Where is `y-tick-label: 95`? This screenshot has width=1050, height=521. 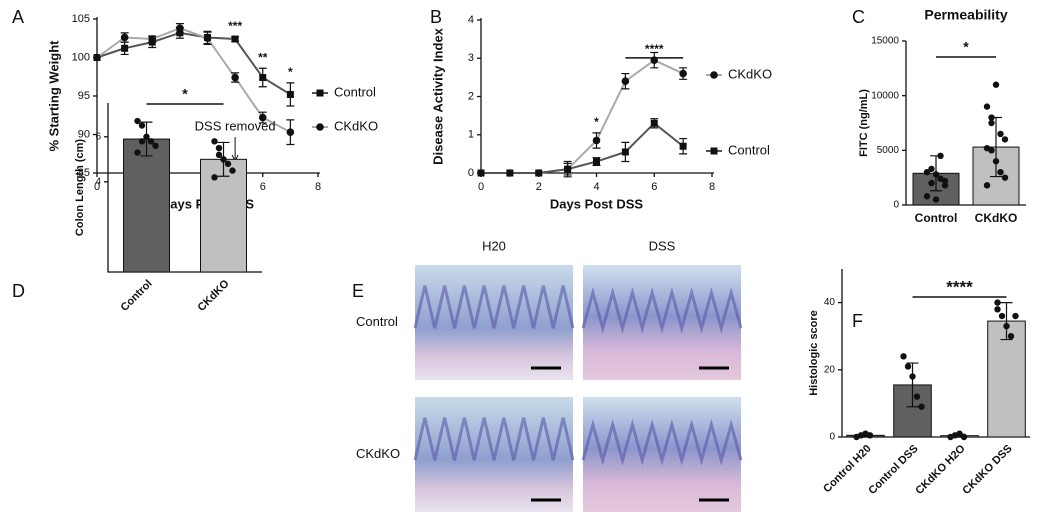 y-tick-label: 95 is located at coordinates (84, 96).